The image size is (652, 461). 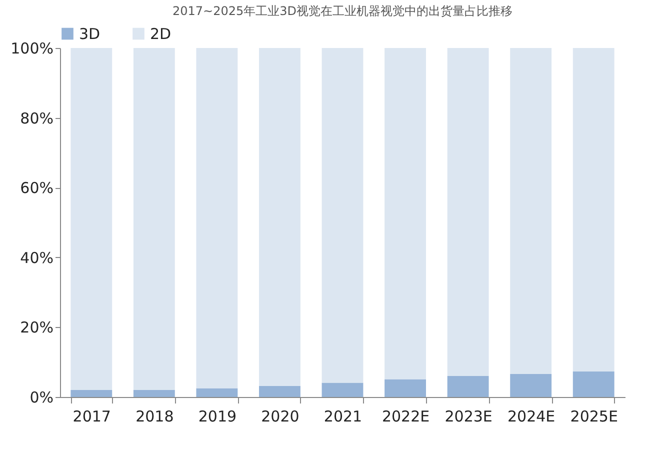 I want to click on y-tick-label: 0%, so click(x=42, y=397).